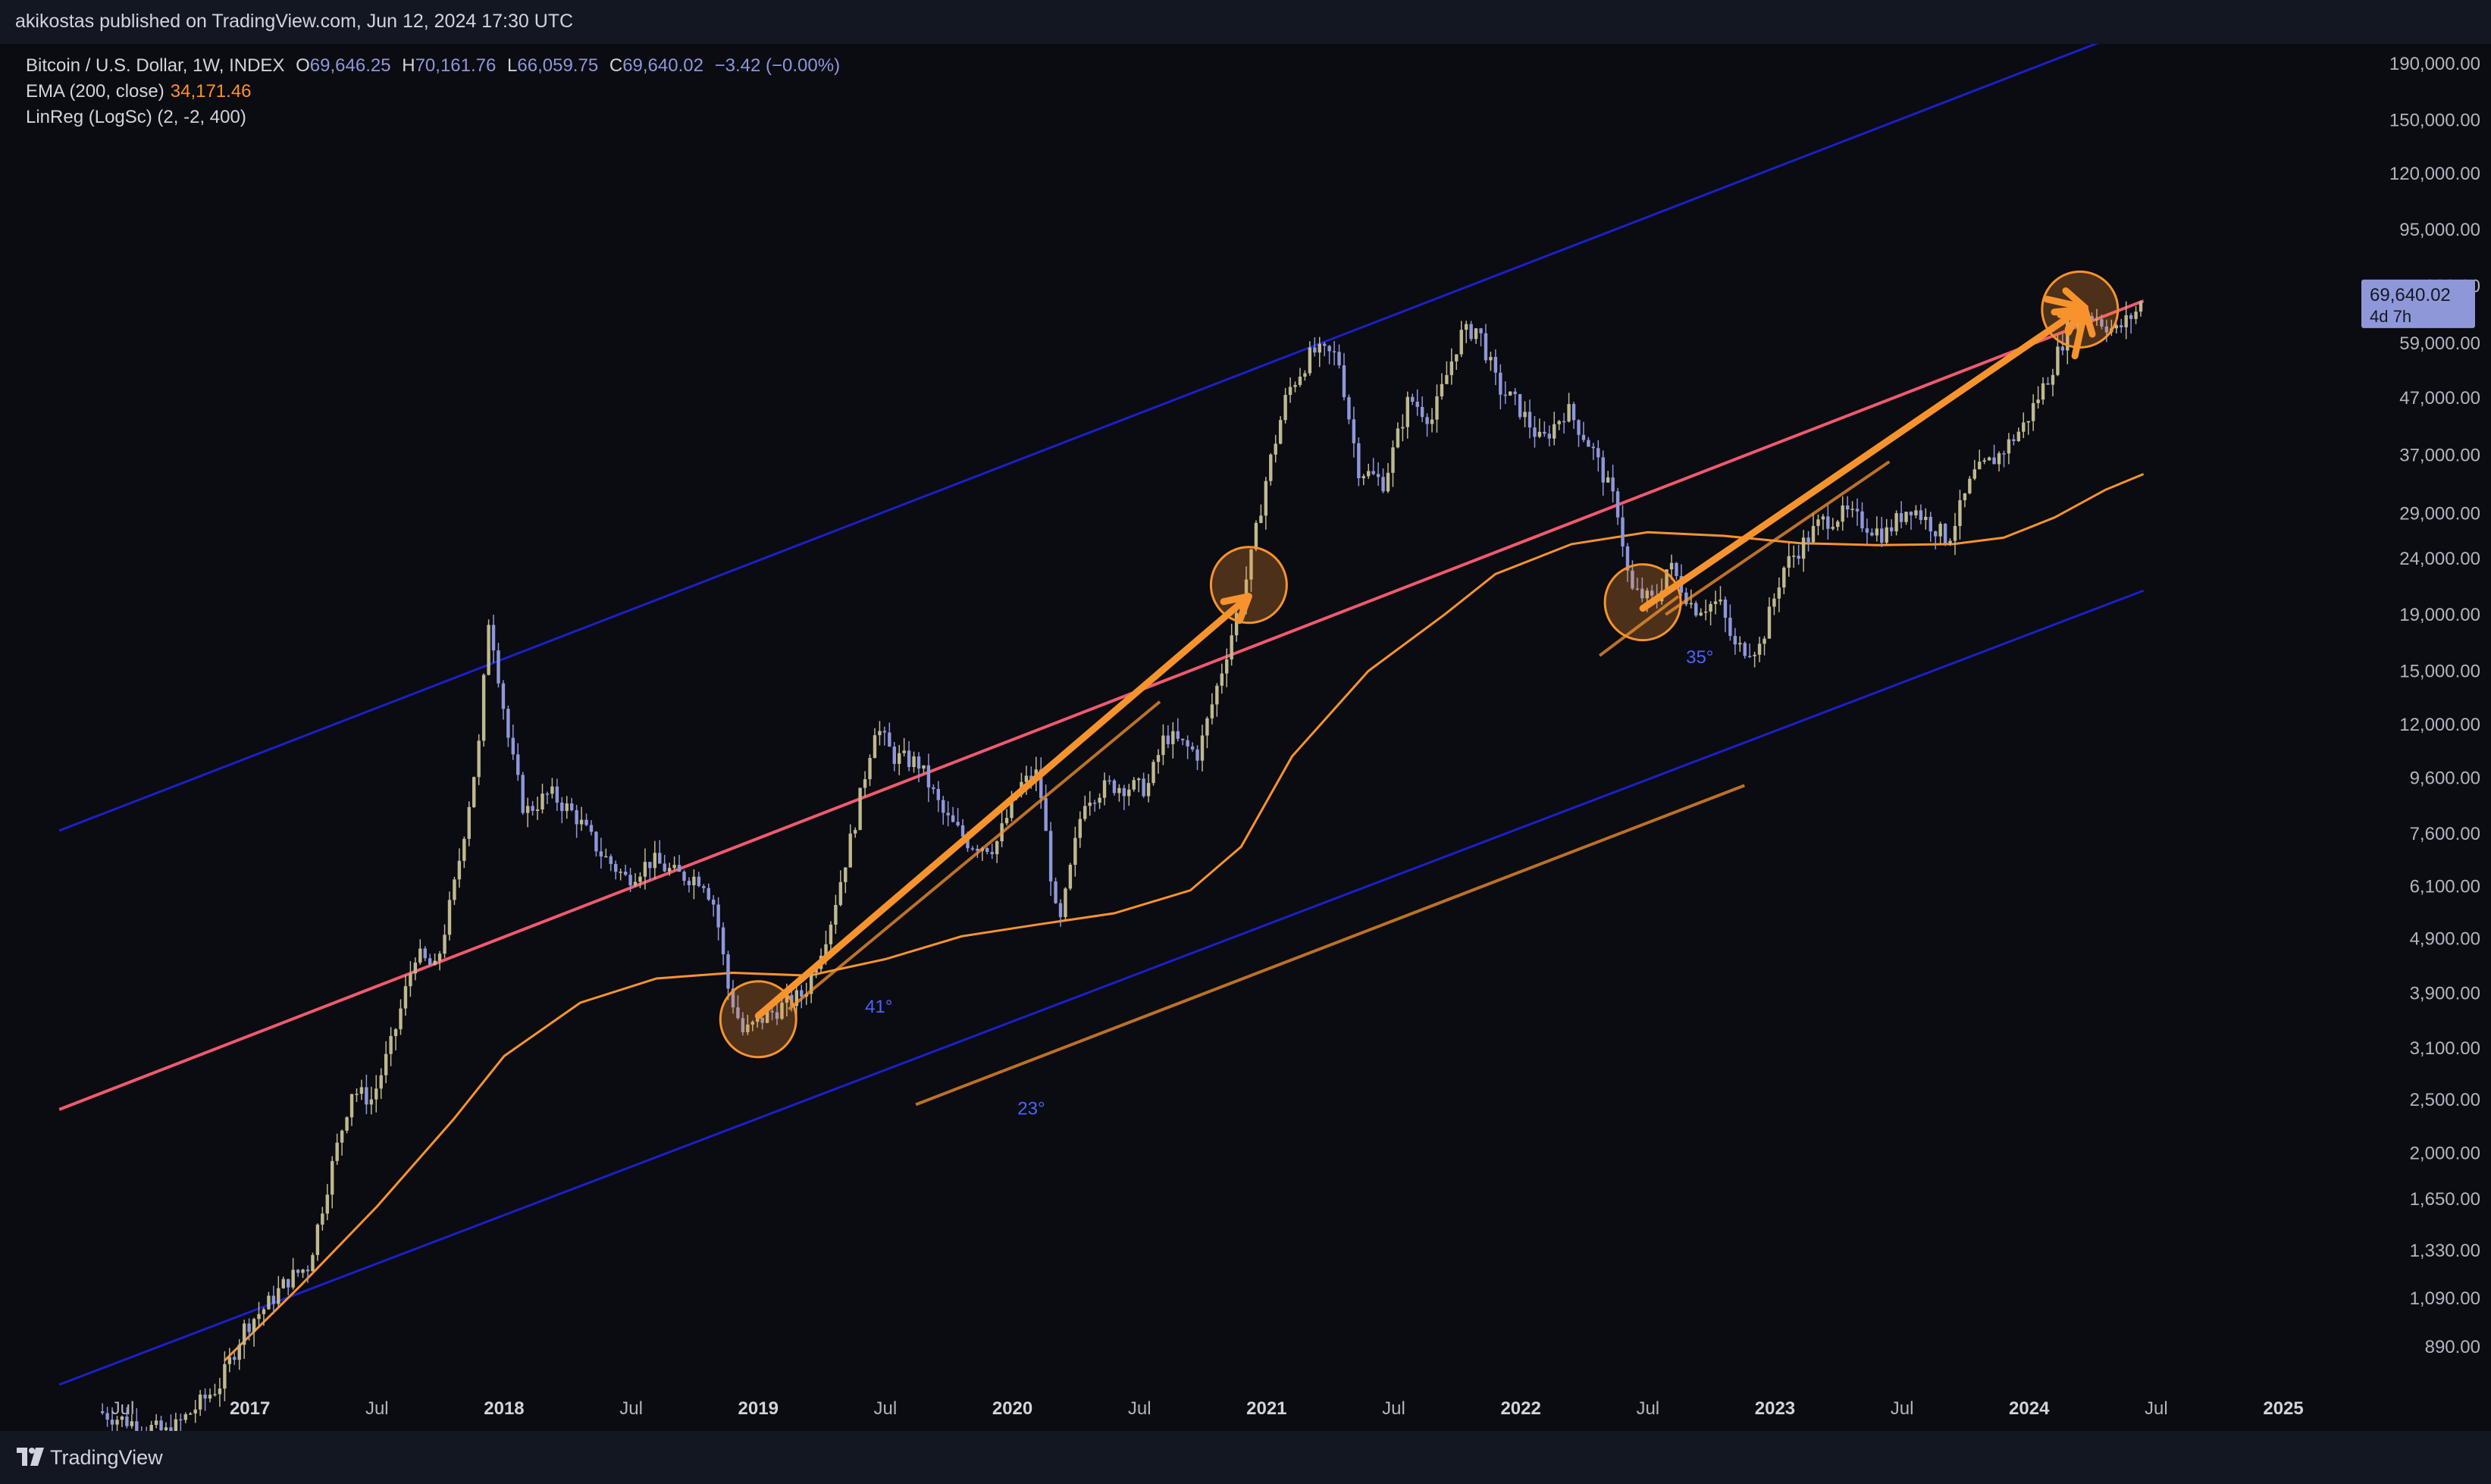 The image size is (2491, 1484). Describe the element at coordinates (408, 65) in the screenshot. I see `high-key: H` at that location.